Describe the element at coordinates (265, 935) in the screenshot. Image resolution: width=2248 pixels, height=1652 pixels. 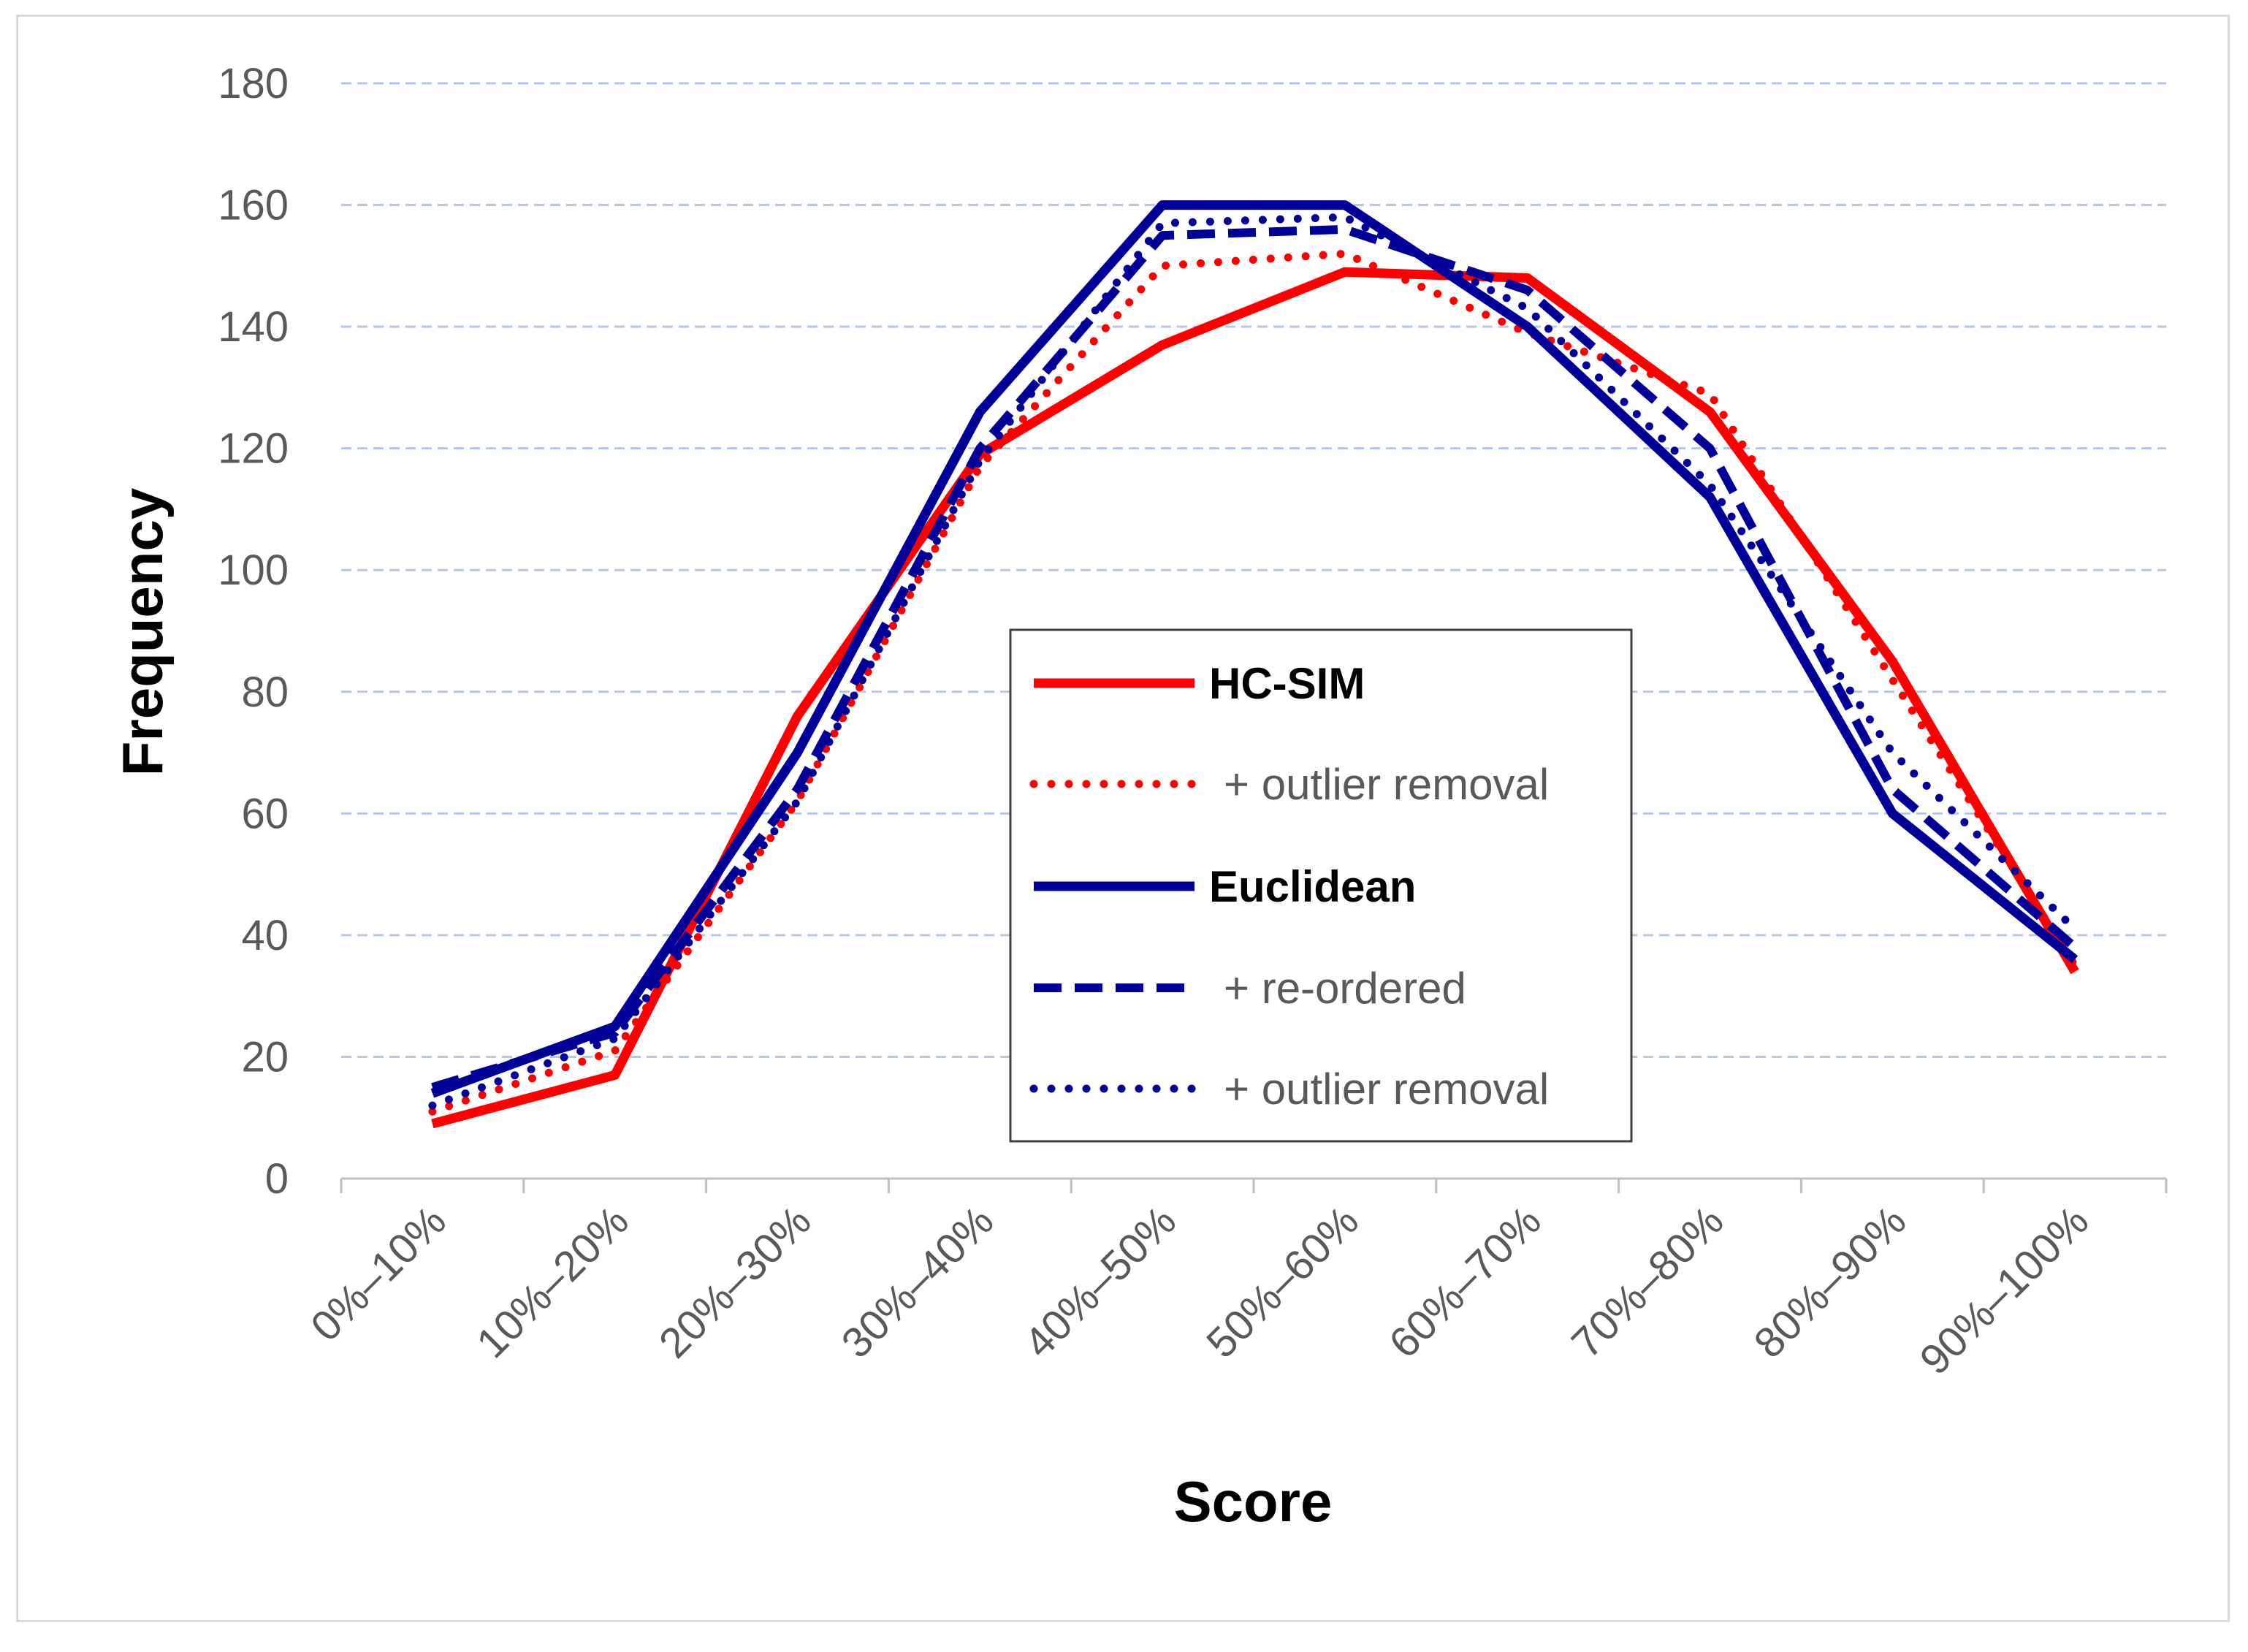
I see `y-tick-label: 40` at that location.